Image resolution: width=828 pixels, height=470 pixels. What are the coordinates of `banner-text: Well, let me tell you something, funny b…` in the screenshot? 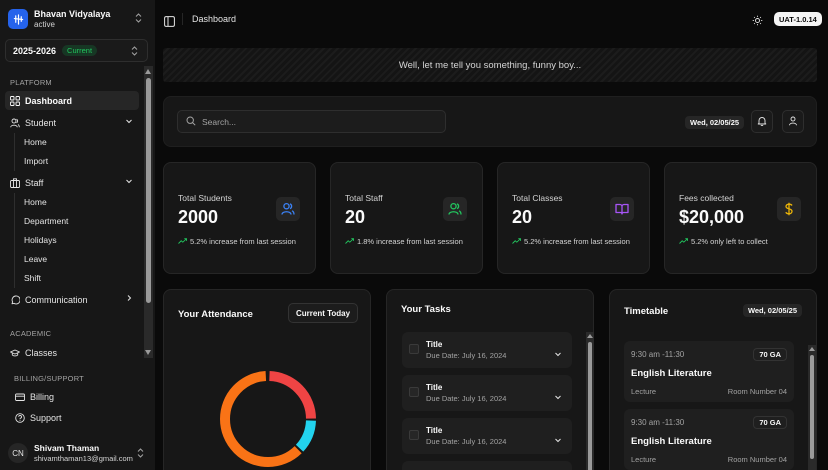 It's located at (490, 65).